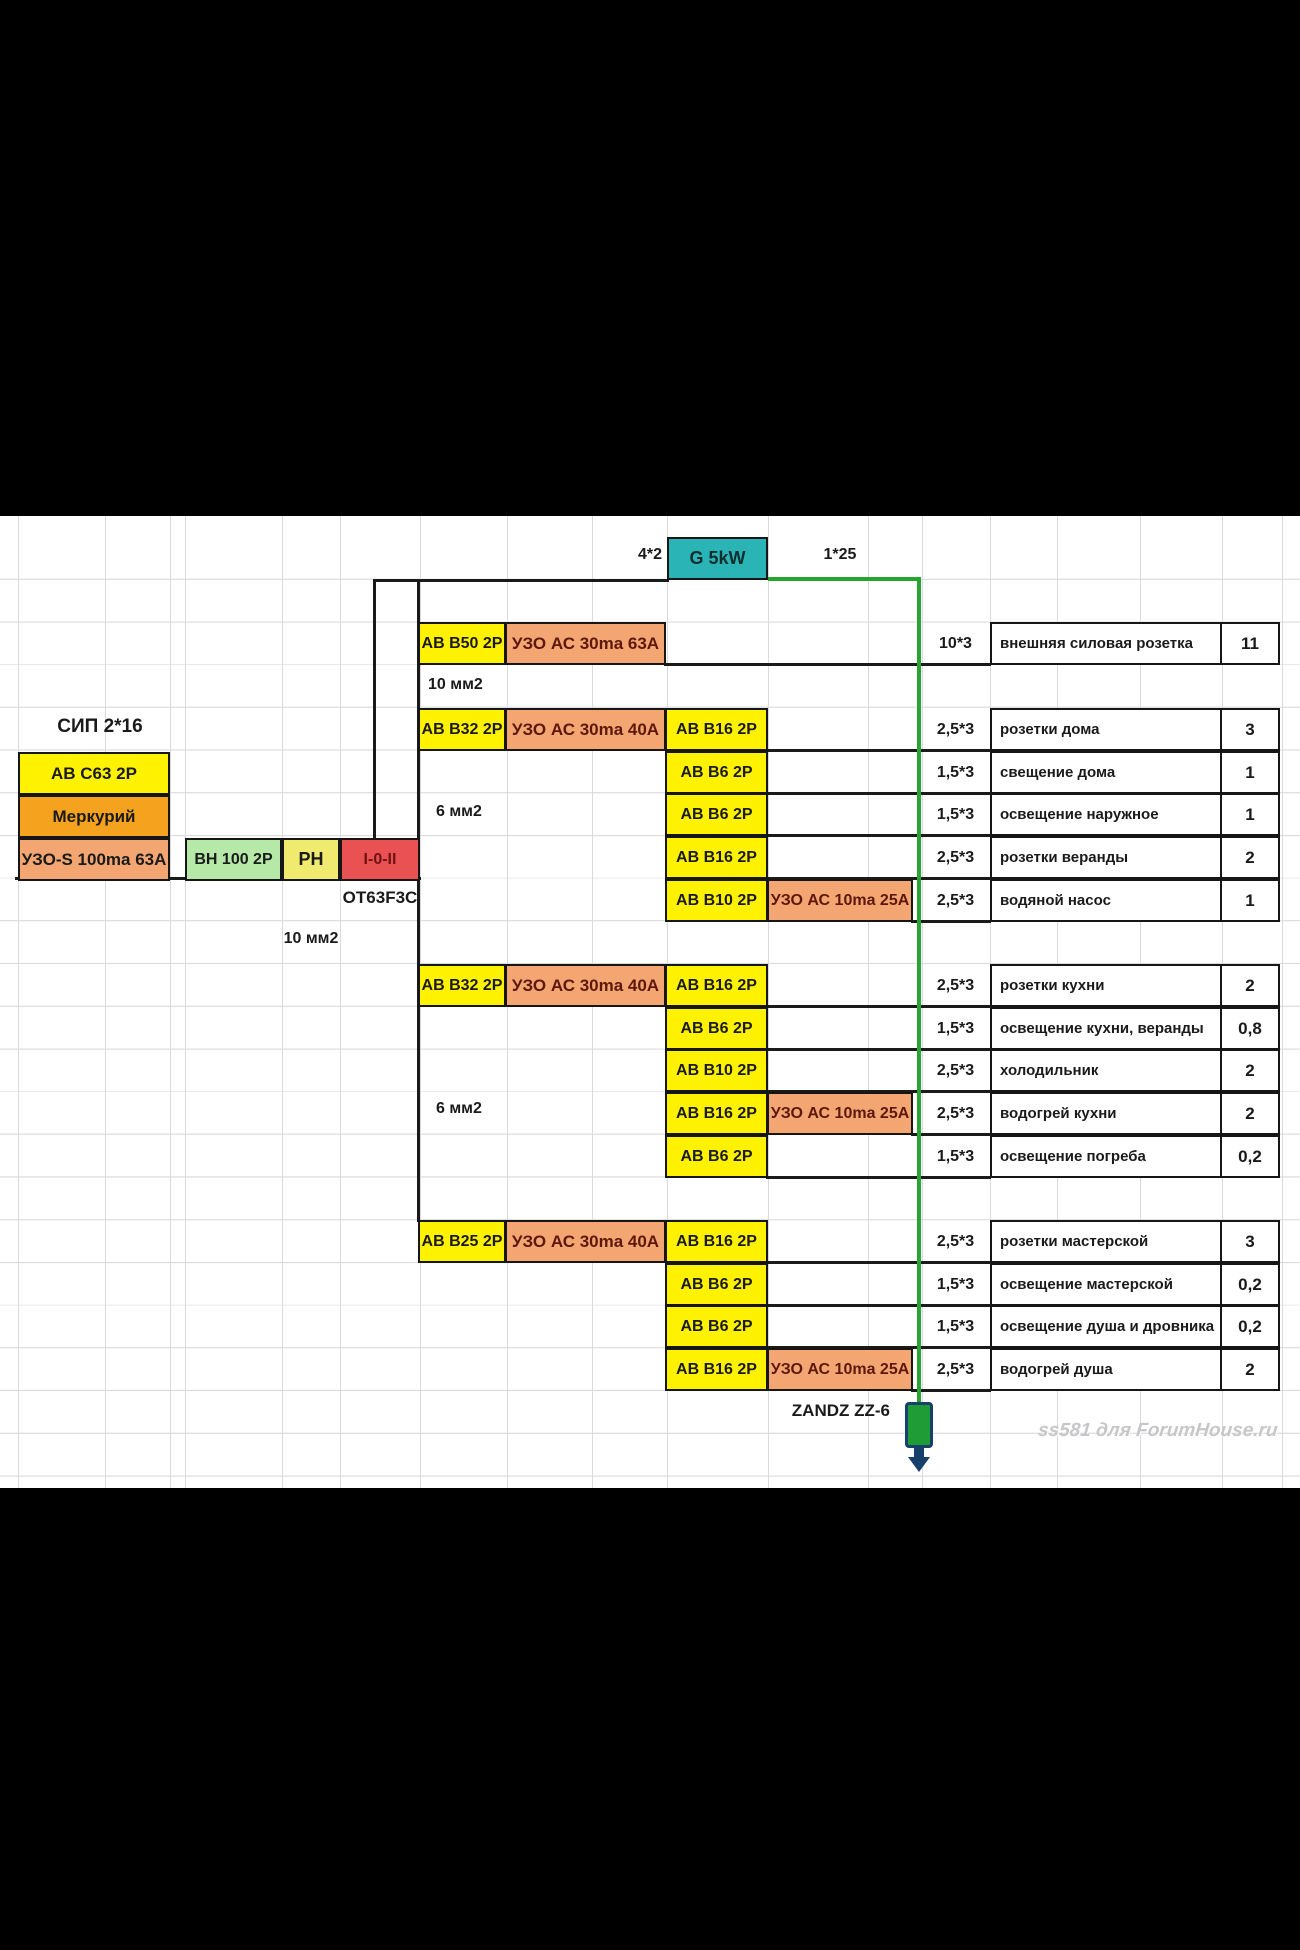 The width and height of the screenshot is (1300, 1950). Describe the element at coordinates (1106, 1284) in the screenshot. I see `load-name: освещение мастерской` at that location.